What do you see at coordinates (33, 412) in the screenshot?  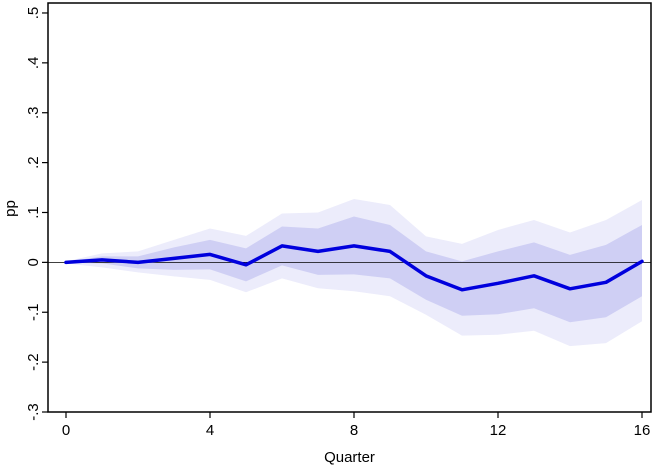 I see `y-tick-label: -.3` at bounding box center [33, 412].